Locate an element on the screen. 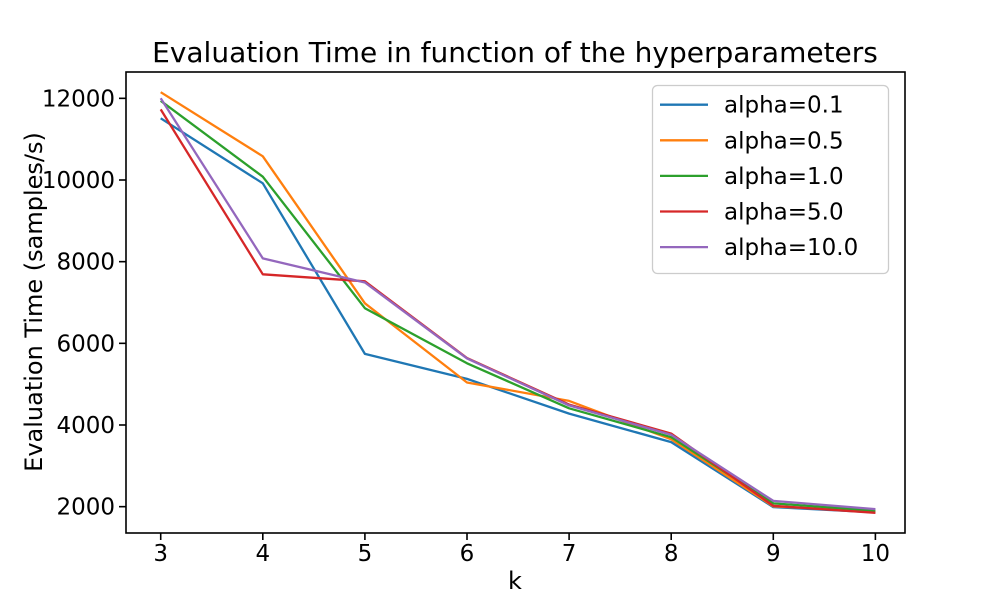 This screenshot has height=600, width=1000. y-axis-label: Evaluation Time (samples/s) is located at coordinates (34, 302).